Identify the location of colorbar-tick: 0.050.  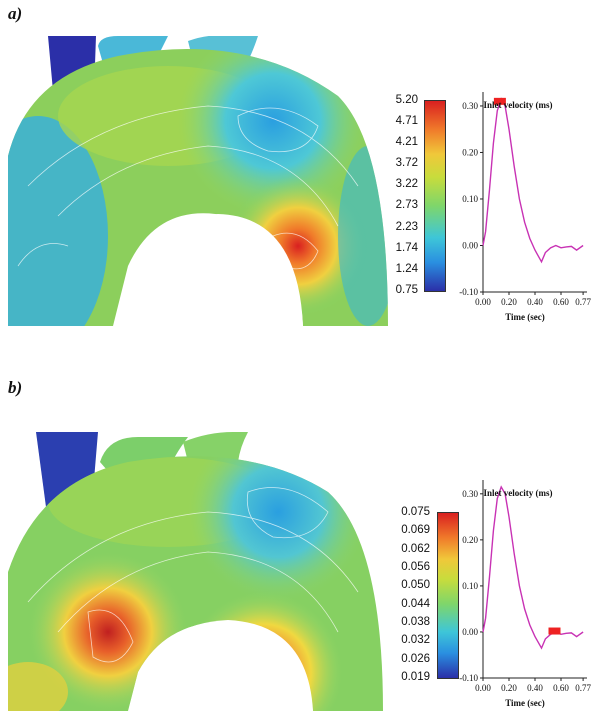
(415, 585).